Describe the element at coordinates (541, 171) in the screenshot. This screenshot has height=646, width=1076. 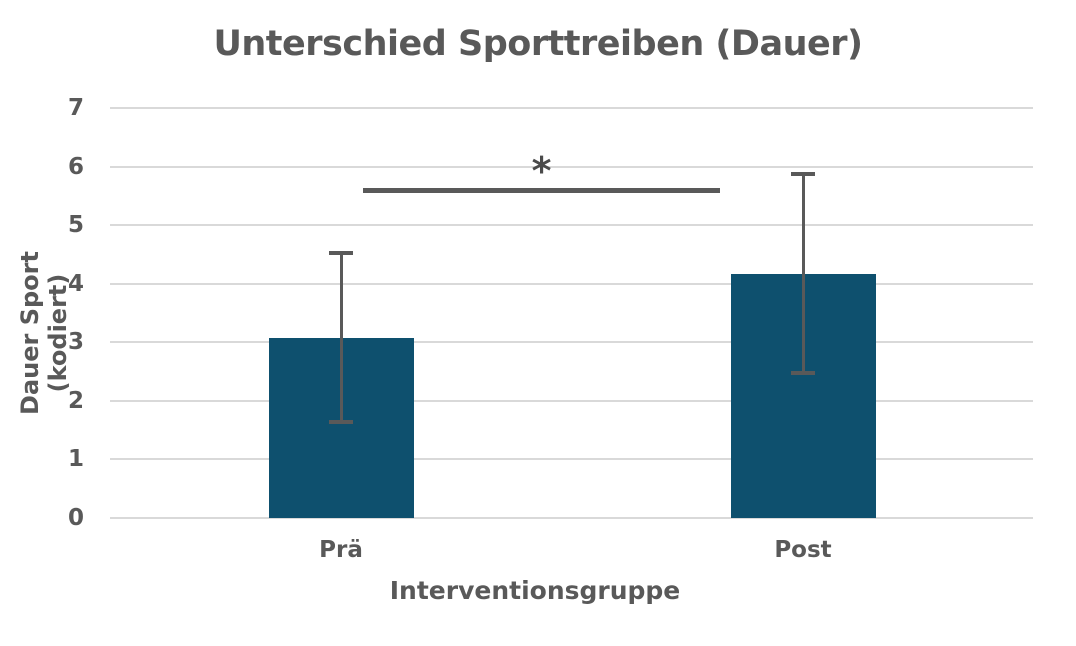
I see `significance-star: *` at that location.